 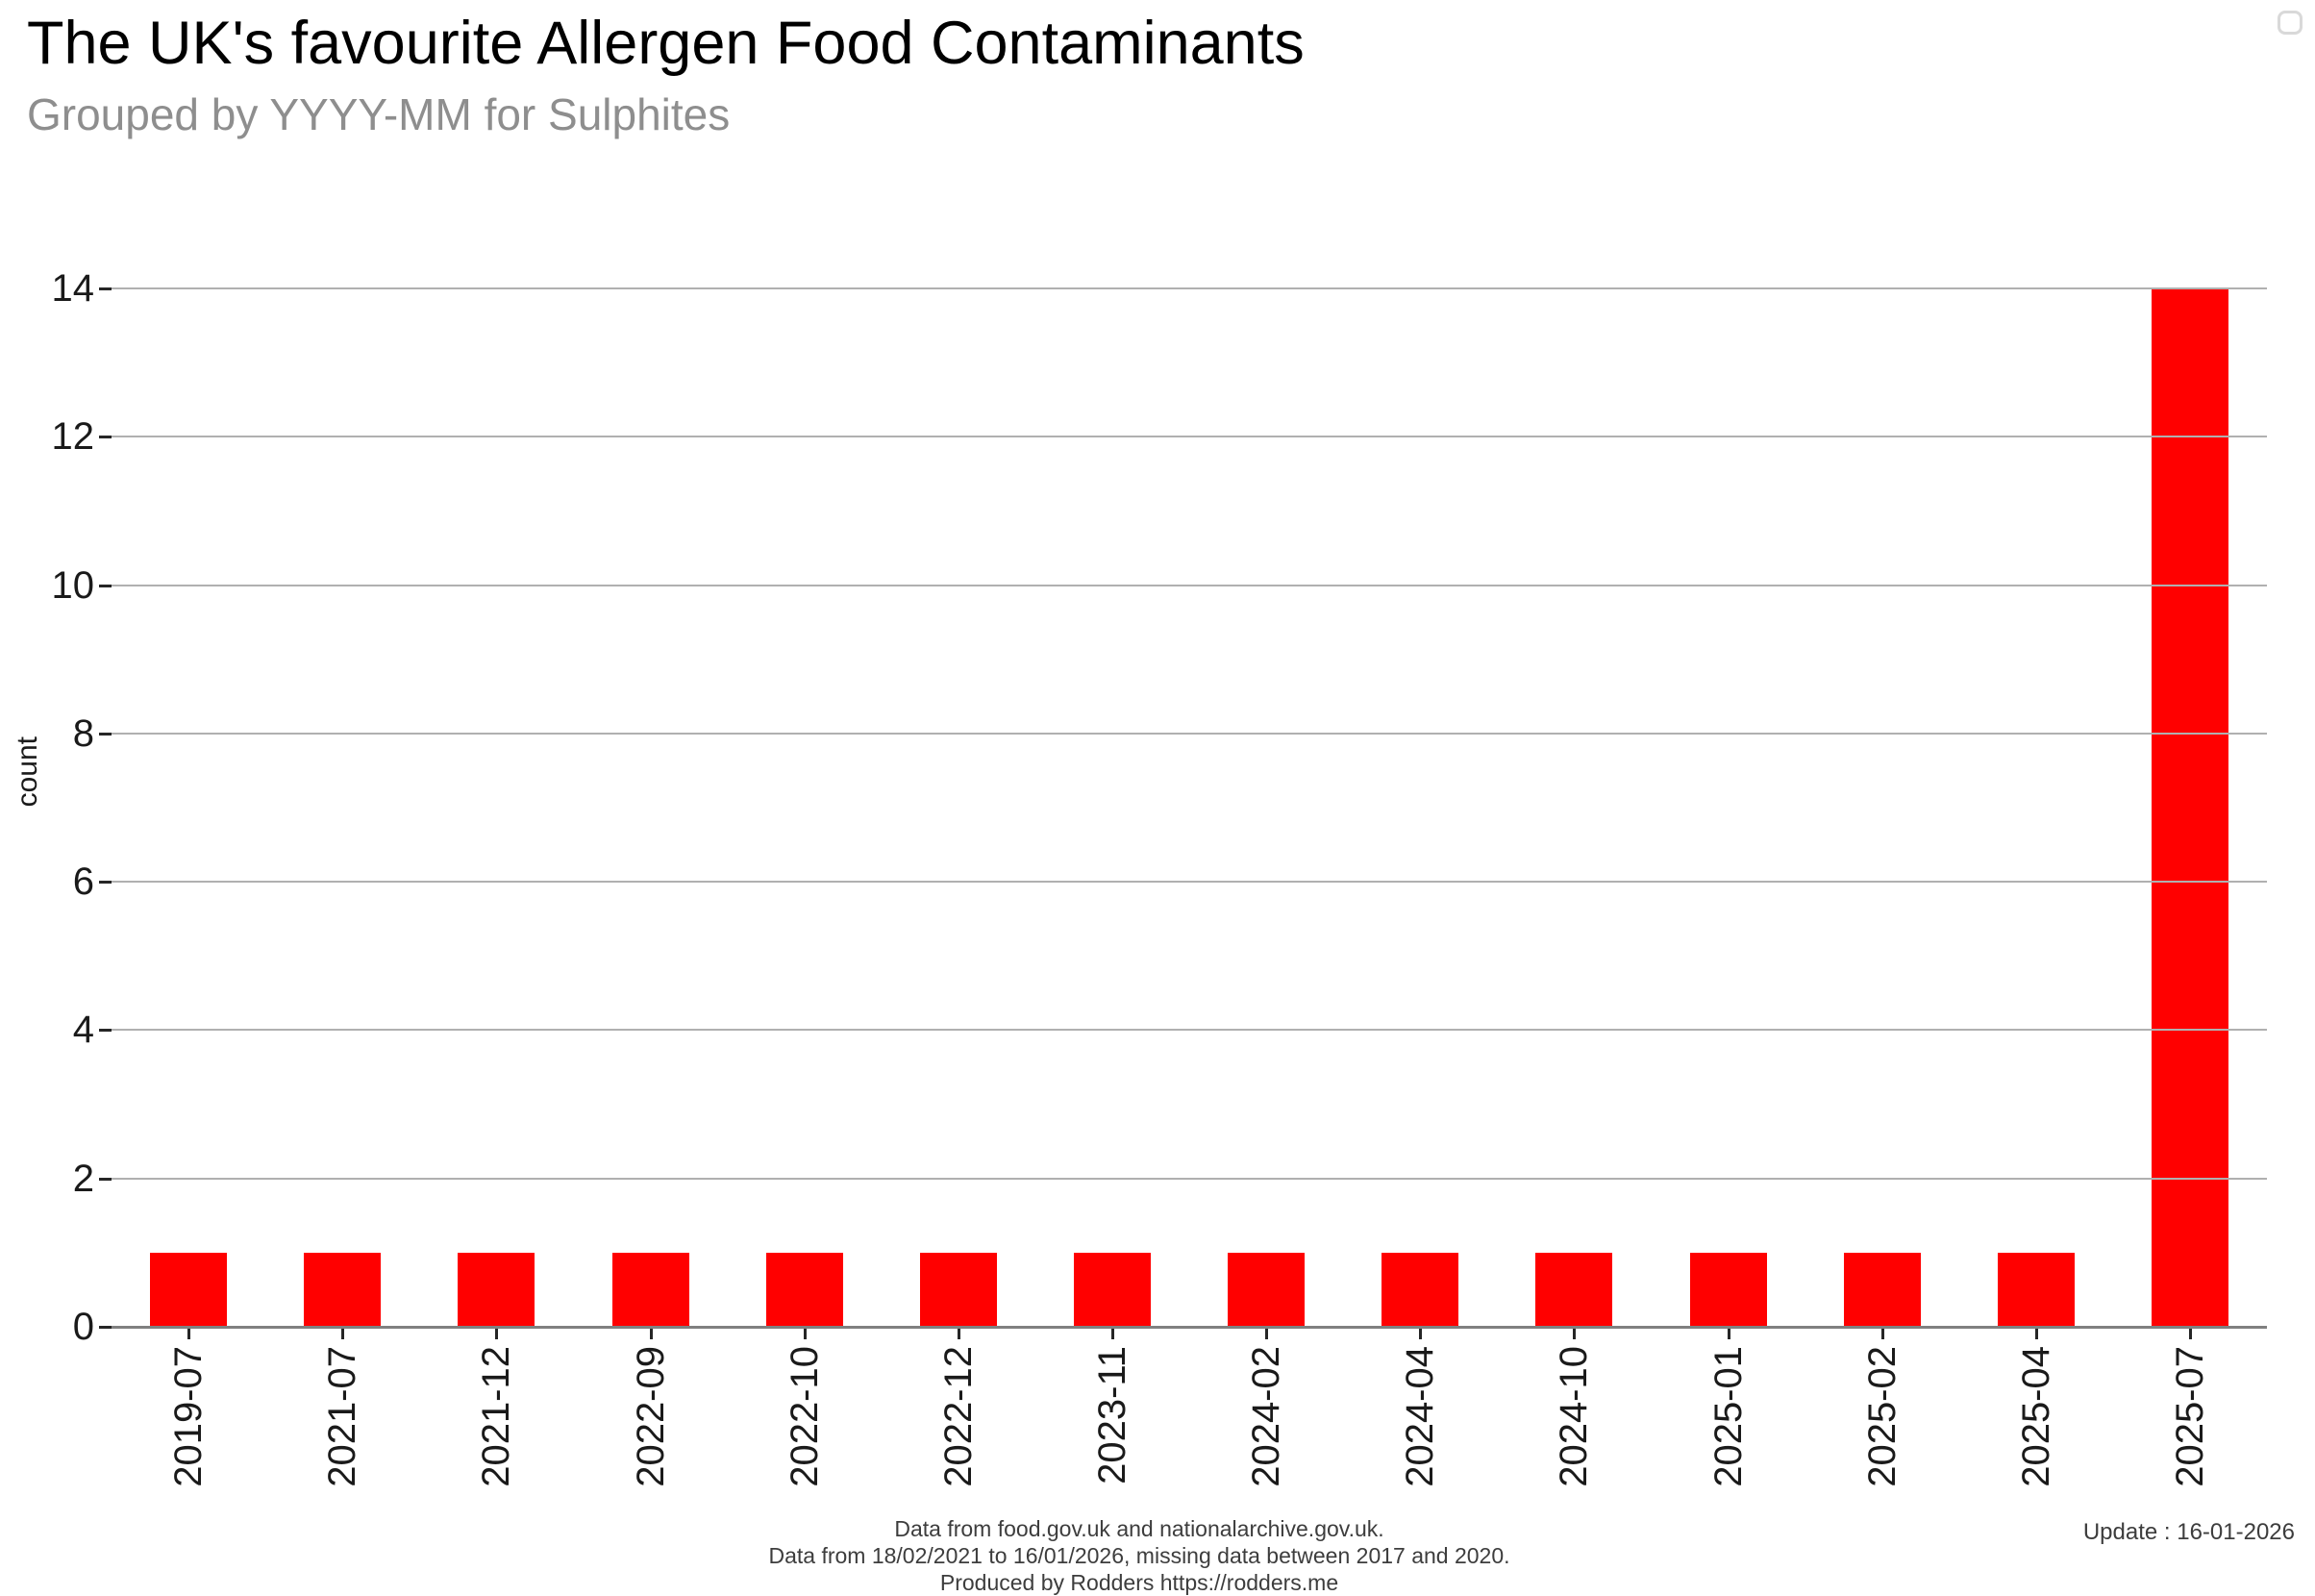 What do you see at coordinates (83, 882) in the screenshot?
I see `y-tick-label-6: 6` at bounding box center [83, 882].